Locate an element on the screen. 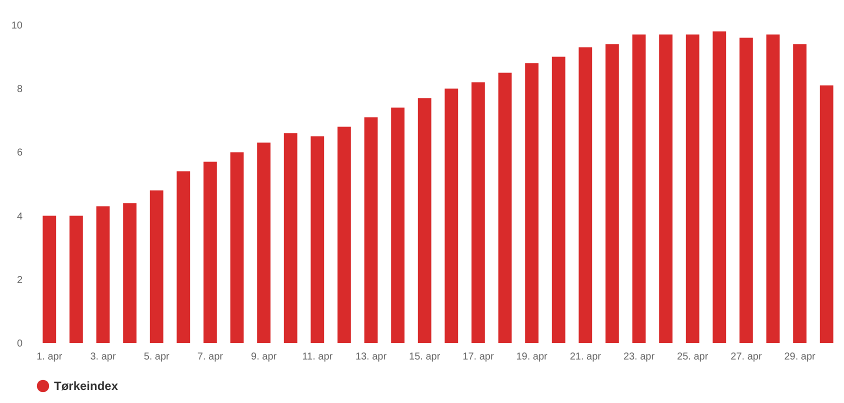  y-tick-label: 8 is located at coordinates (19, 90).